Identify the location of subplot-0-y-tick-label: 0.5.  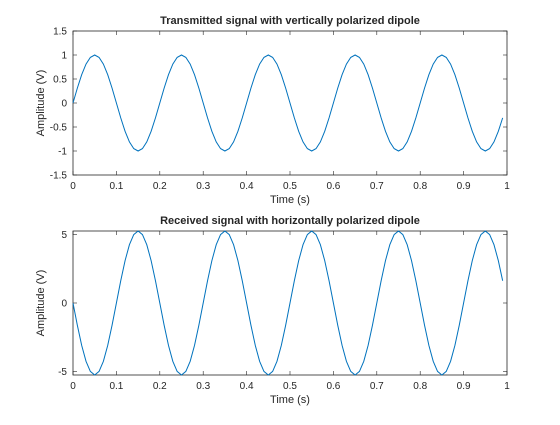
(60, 80).